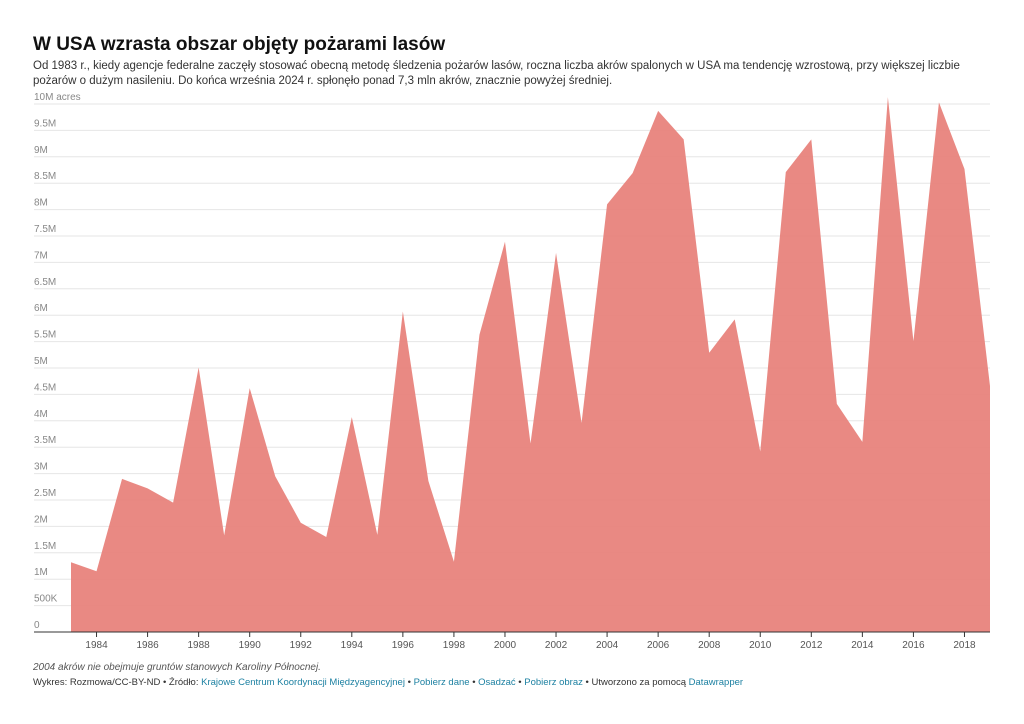 The height and width of the screenshot is (724, 1024). Describe the element at coordinates (45, 229) in the screenshot. I see `y-tick-label: 7.5M` at that location.